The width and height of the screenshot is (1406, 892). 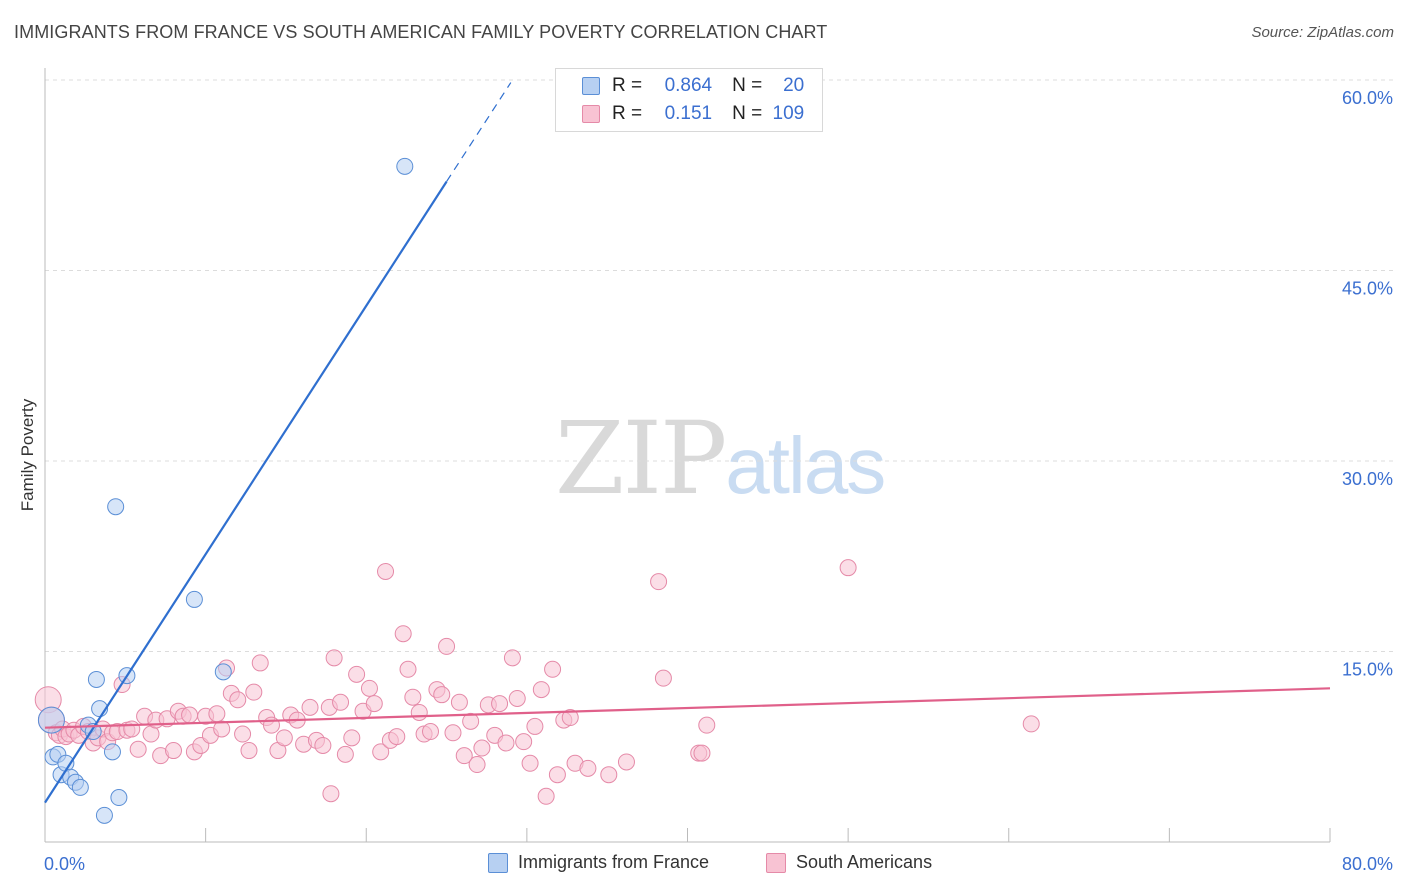 What do you see at coordinates (1367, 670) in the screenshot?
I see `y-tick-label: 15.0%` at bounding box center [1367, 670].